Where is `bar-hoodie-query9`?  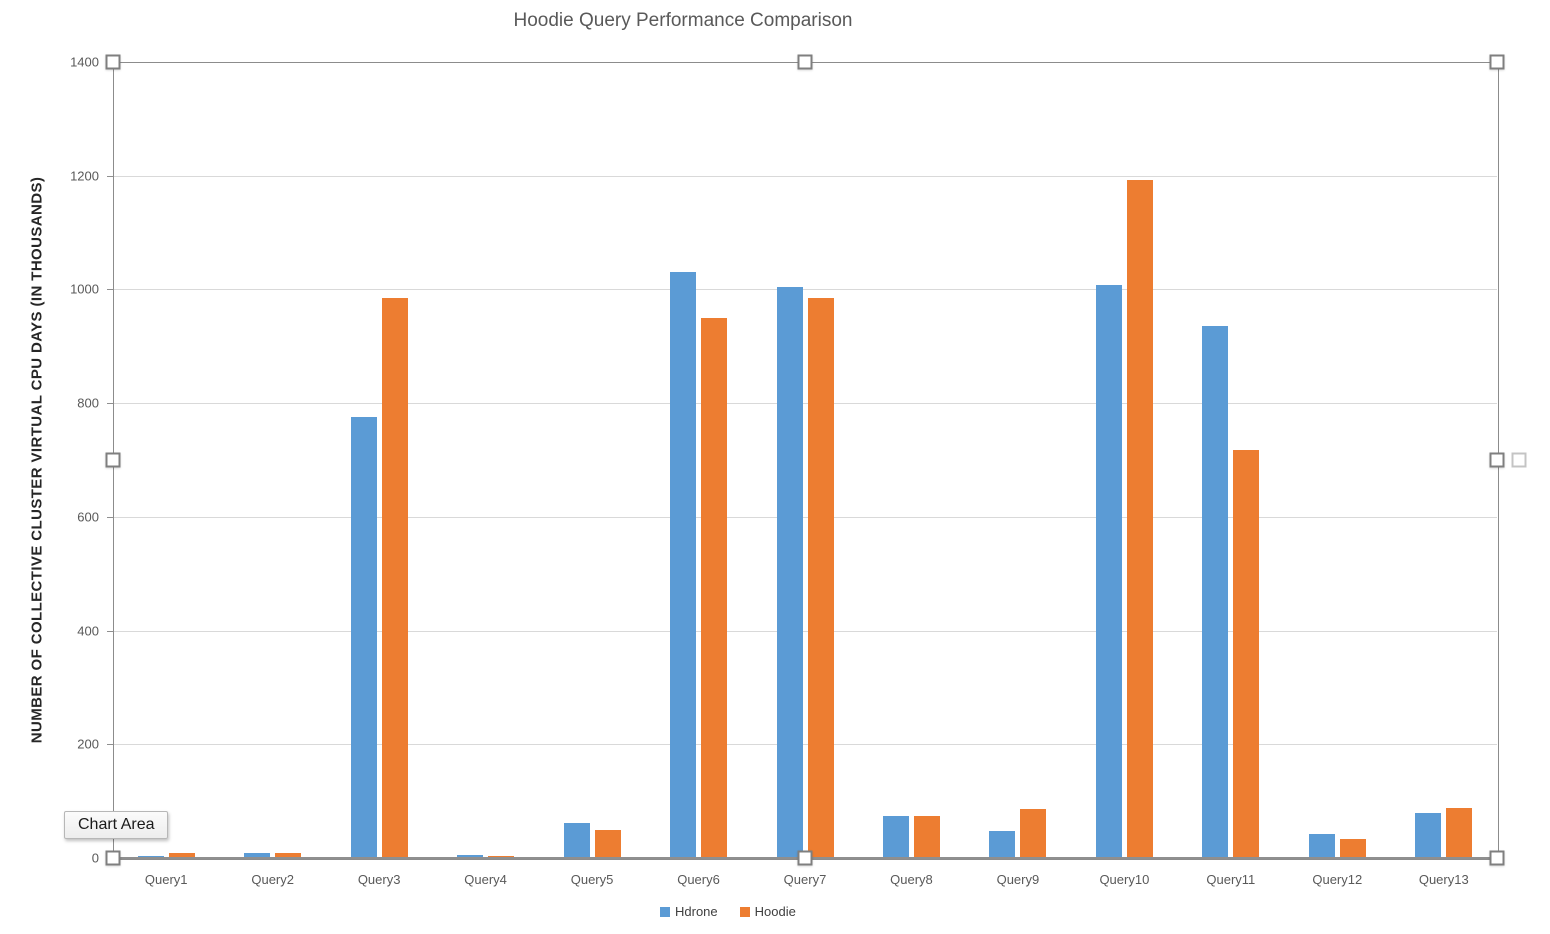 bar-hoodie-query9 is located at coordinates (1033, 833).